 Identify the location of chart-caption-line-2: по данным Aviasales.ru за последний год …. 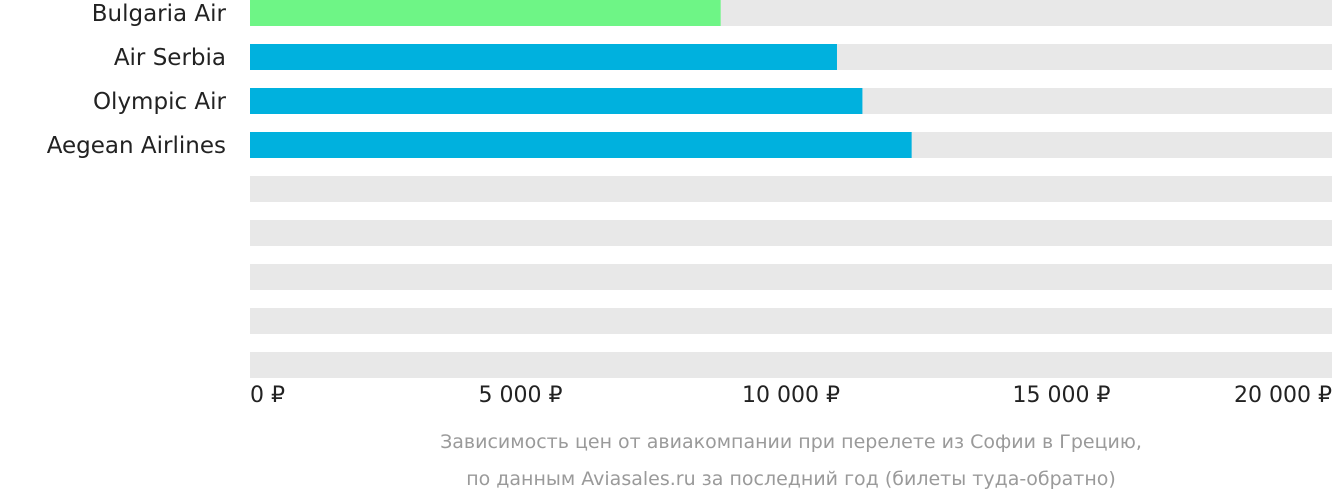
(791, 479).